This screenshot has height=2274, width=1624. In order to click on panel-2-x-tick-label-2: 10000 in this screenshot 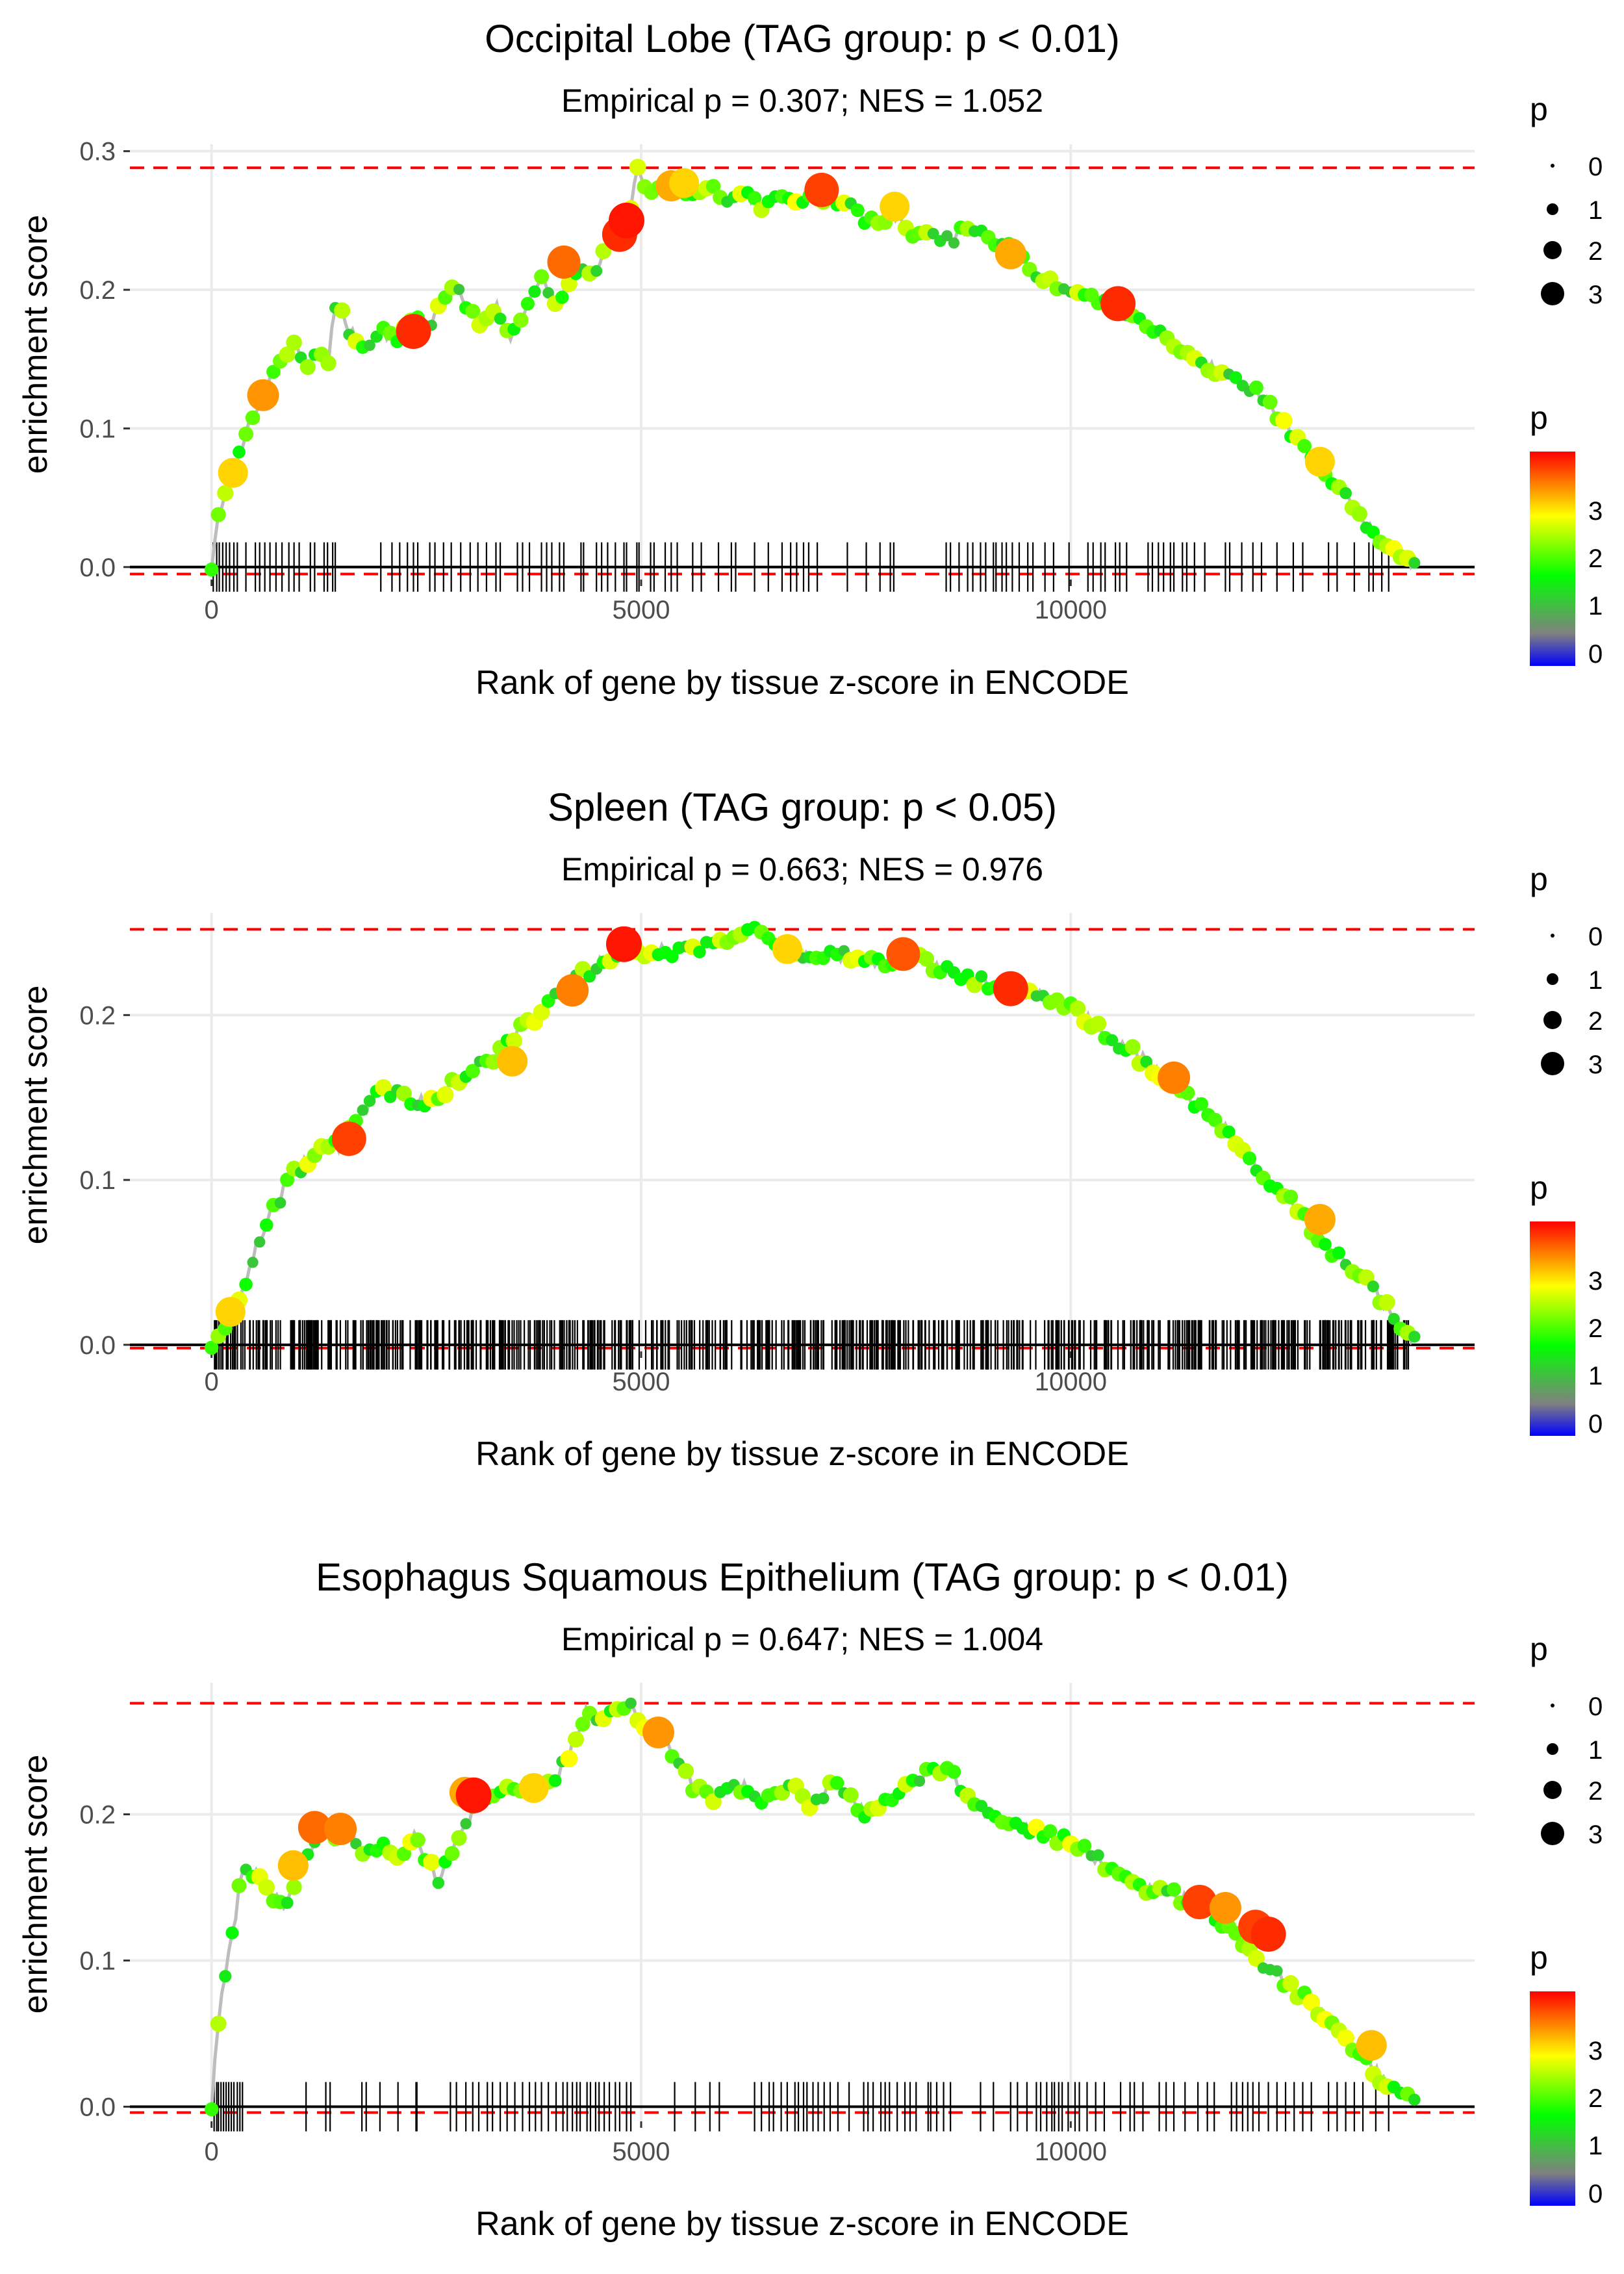, I will do `click(1071, 1382)`.